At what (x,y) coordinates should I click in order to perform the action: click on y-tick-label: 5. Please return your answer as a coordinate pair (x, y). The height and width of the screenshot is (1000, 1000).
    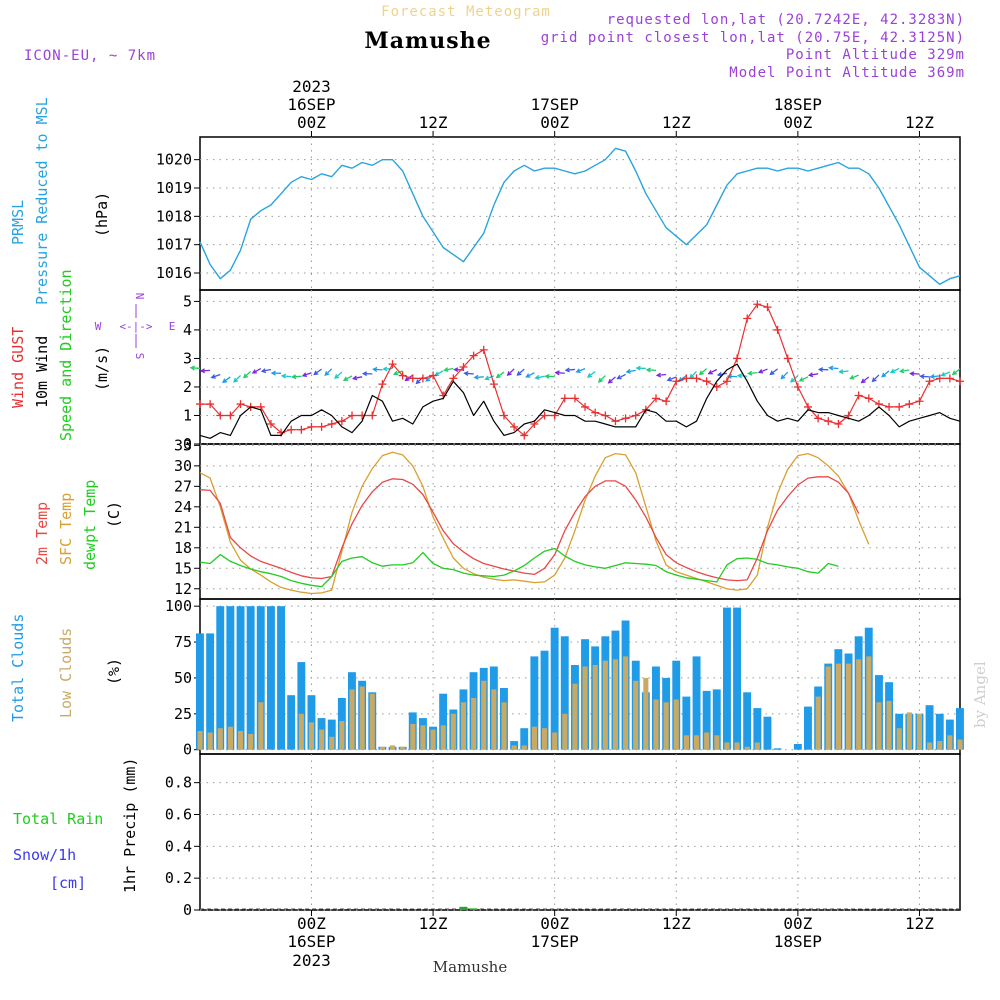
    Looking at the image, I should click on (187, 301).